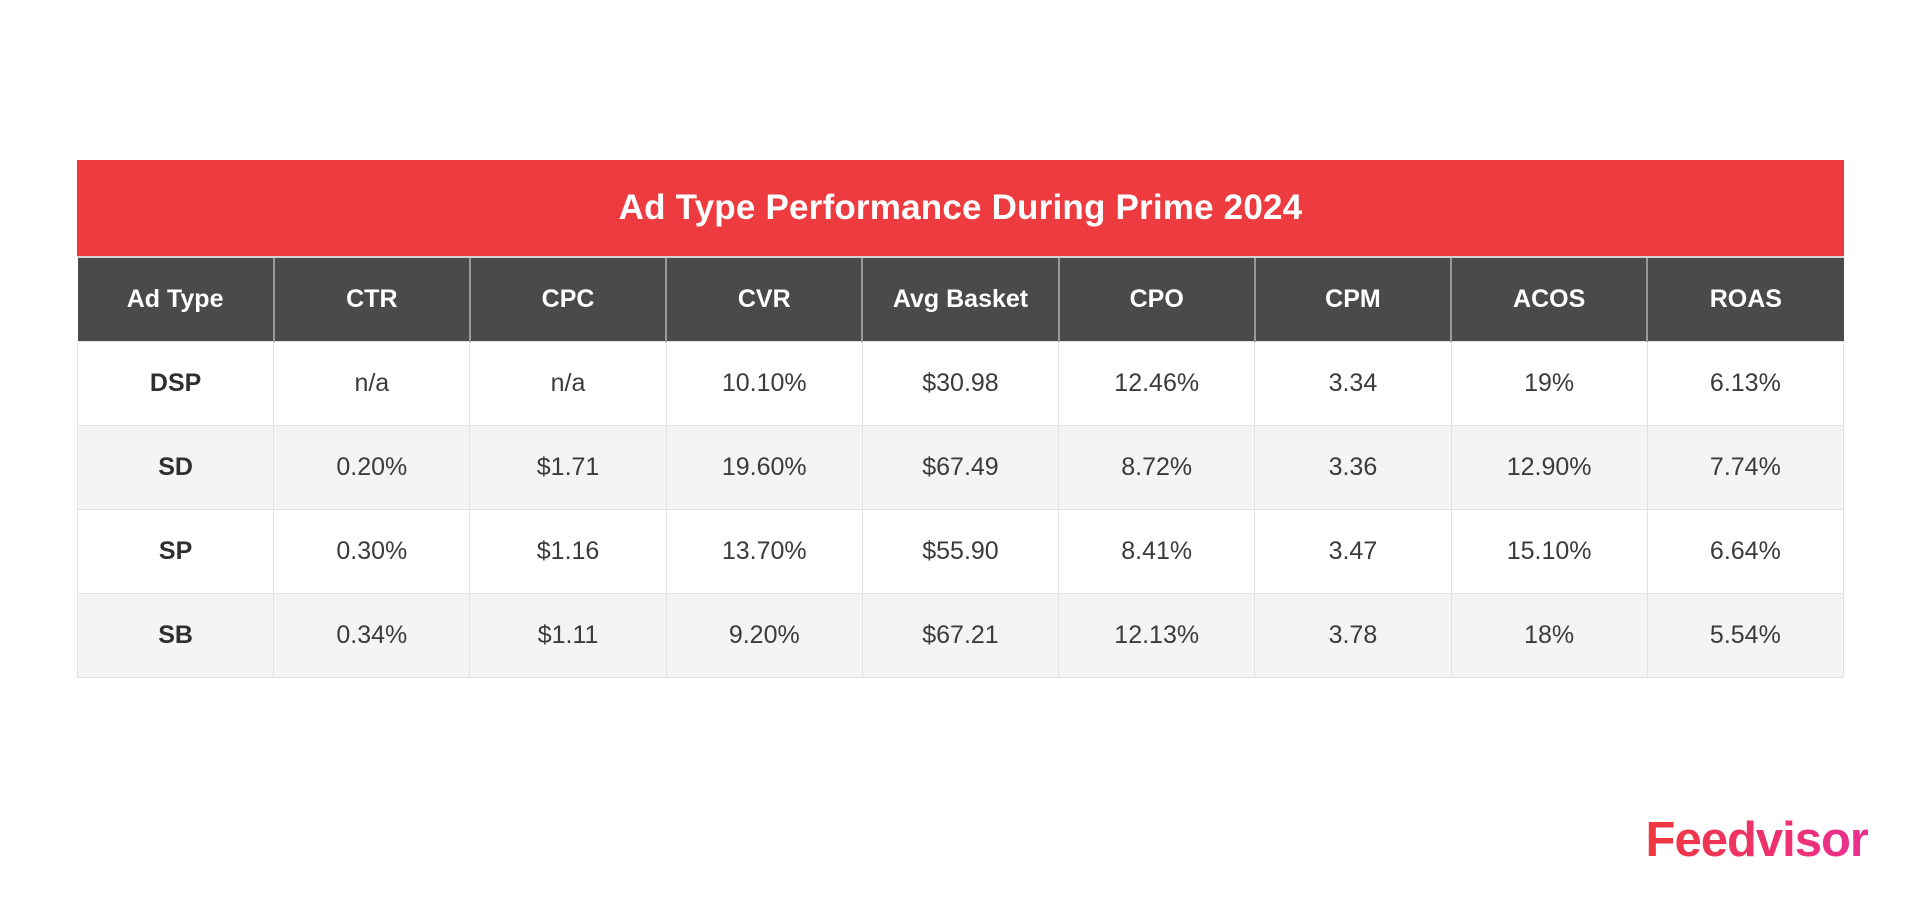 Image resolution: width=1920 pixels, height=911 pixels. I want to click on title-banner: Ad Type Performance During Prime 2024, so click(960, 209).